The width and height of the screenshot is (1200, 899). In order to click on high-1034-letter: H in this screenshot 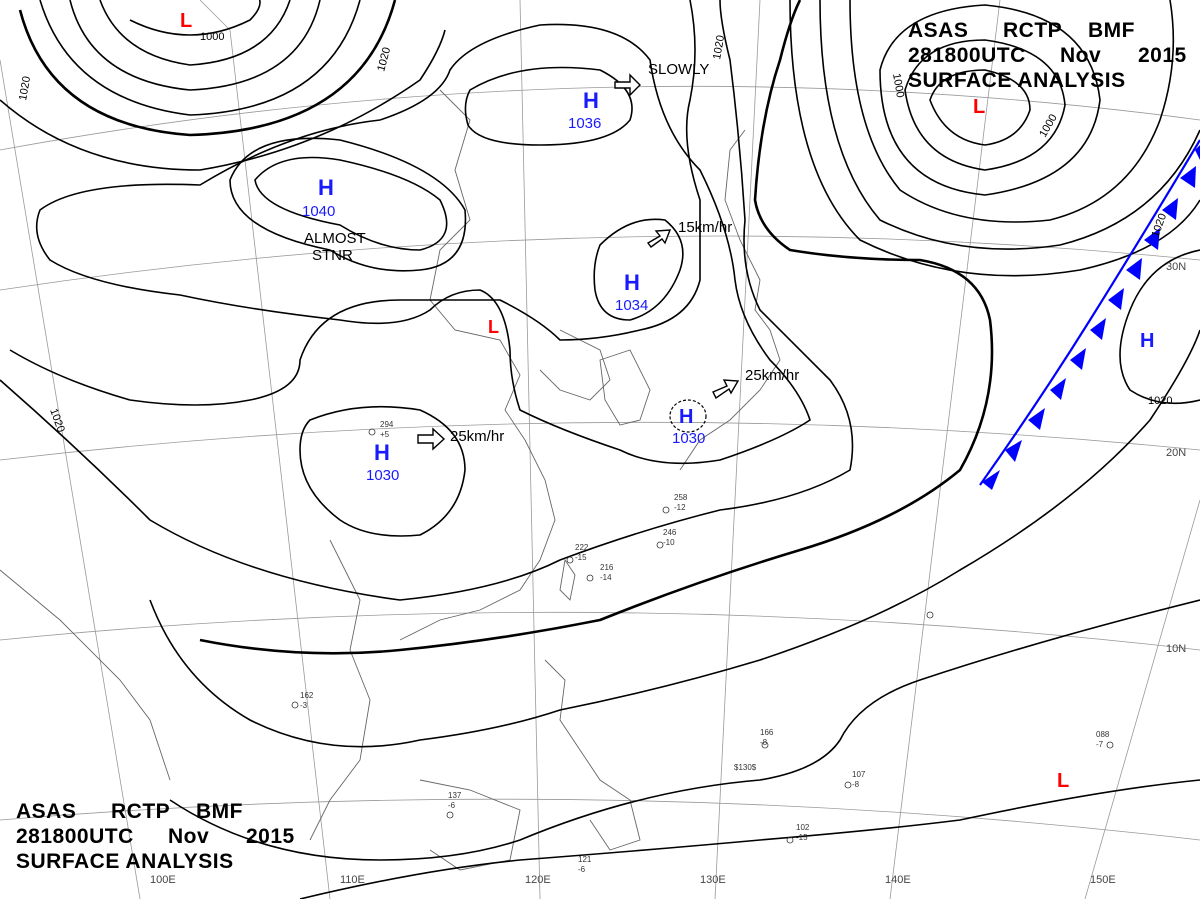, I will do `click(632, 282)`.